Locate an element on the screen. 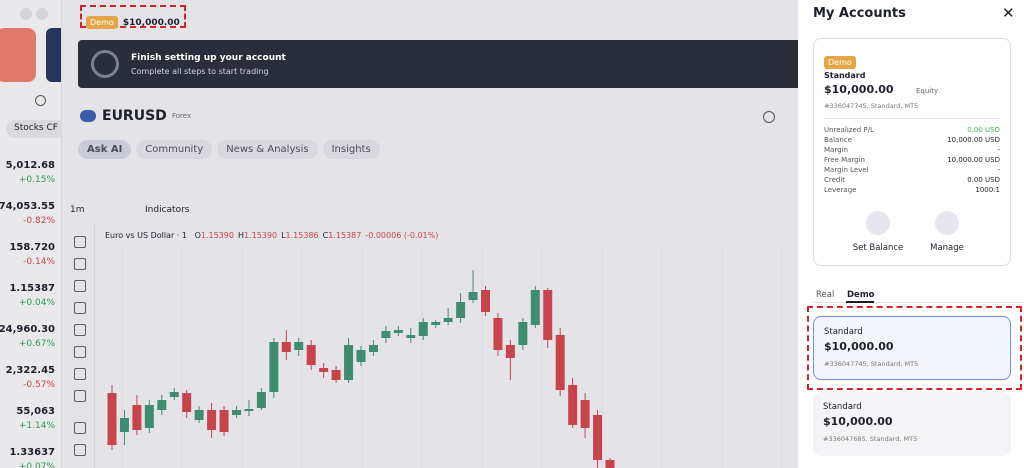  quote-price: 5,012.68 is located at coordinates (30, 165).